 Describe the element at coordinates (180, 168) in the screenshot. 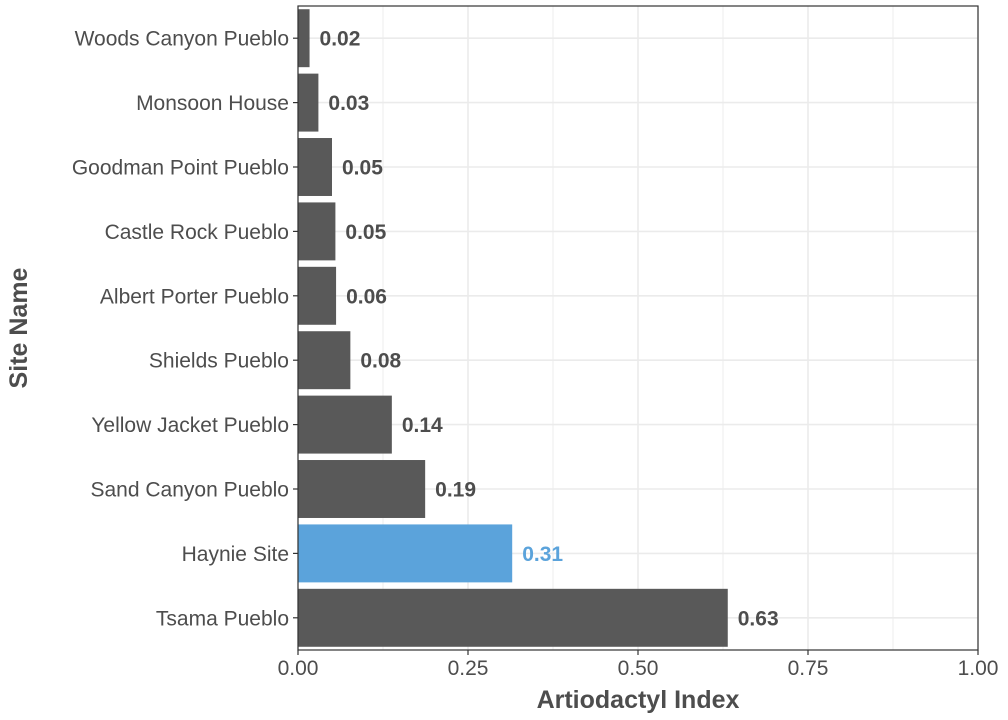

I see `y-tick-label: Goodman Point Pueblo` at that location.